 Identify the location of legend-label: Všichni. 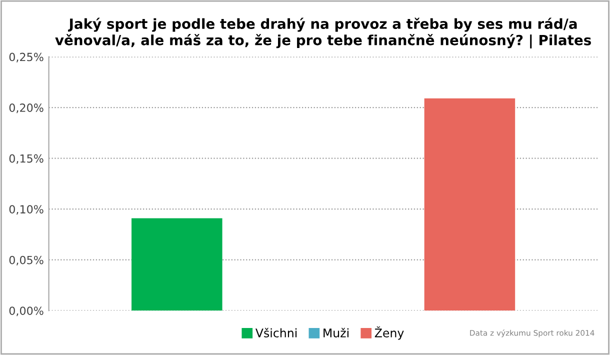
(276, 333).